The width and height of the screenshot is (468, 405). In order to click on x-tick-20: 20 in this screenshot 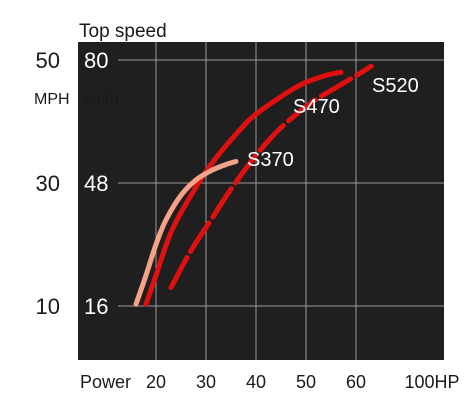, I will do `click(156, 382)`.